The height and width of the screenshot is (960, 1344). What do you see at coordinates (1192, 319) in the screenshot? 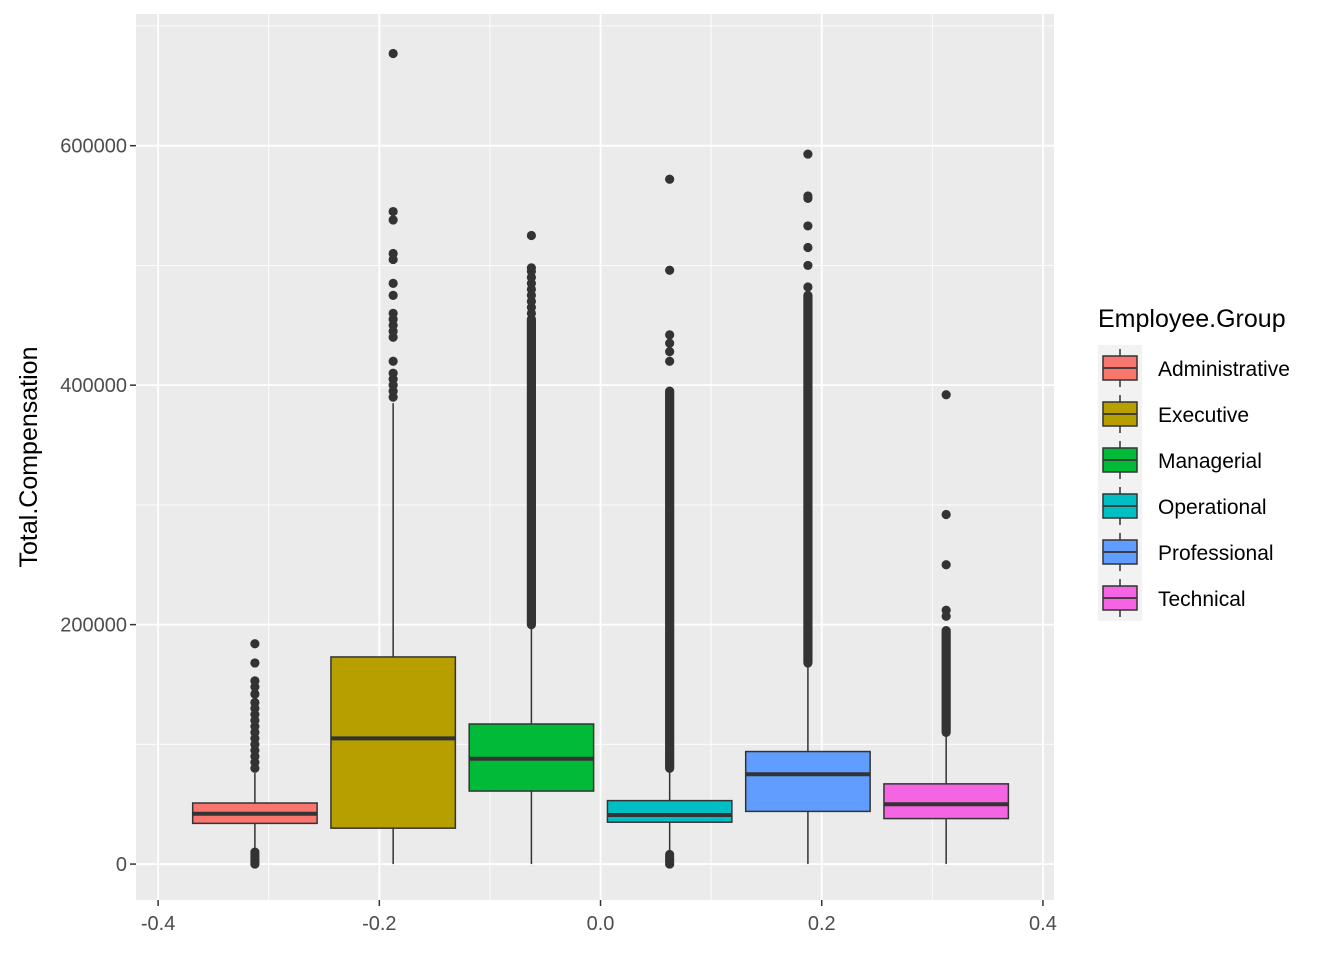
I see `legend-title: Employee.Group` at bounding box center [1192, 319].